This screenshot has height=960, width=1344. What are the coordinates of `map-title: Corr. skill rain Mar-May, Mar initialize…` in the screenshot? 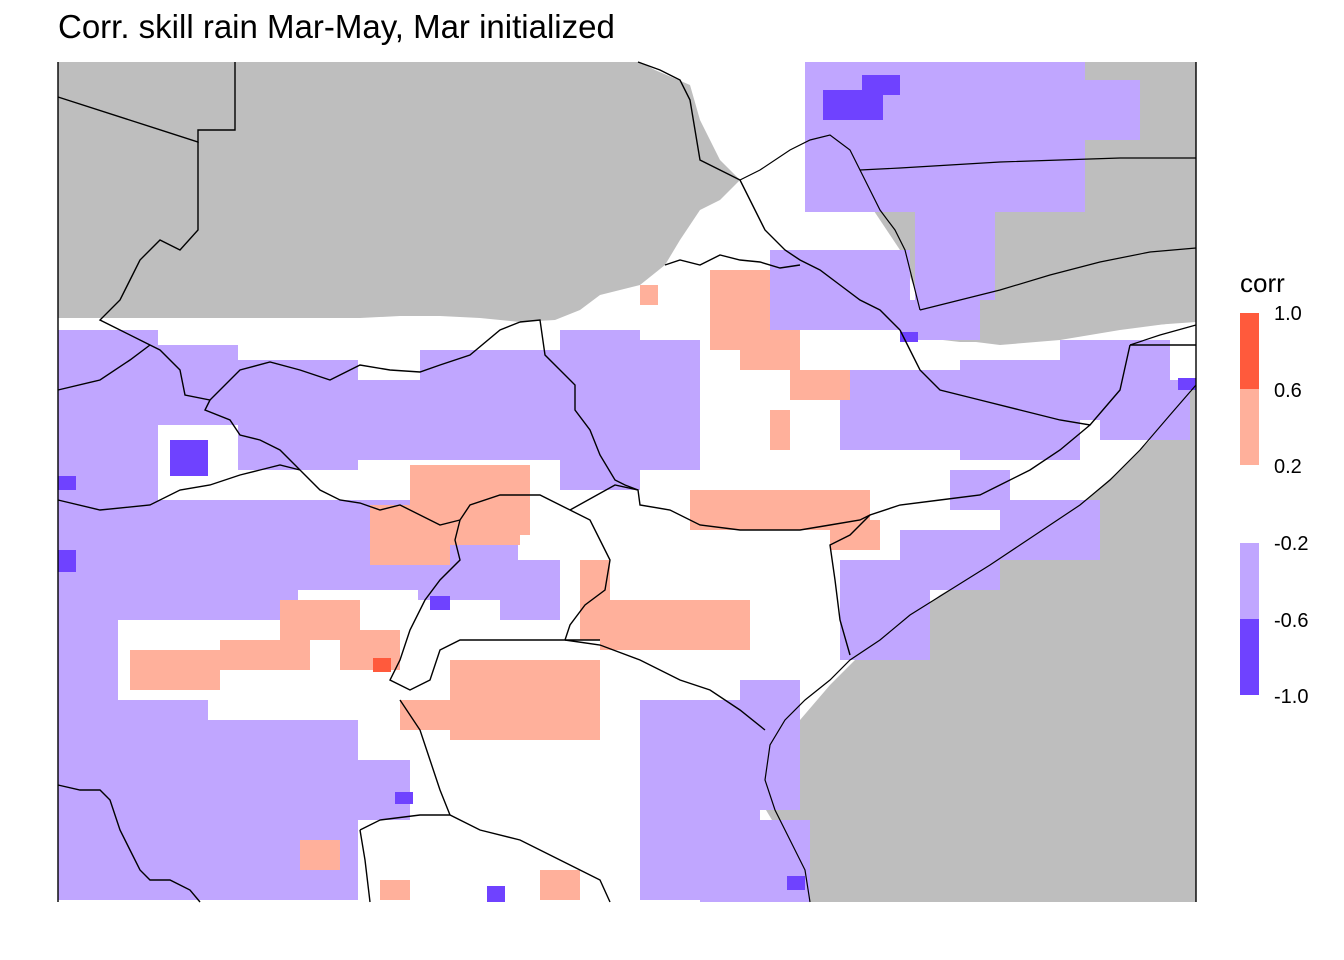 It's located at (336, 26).